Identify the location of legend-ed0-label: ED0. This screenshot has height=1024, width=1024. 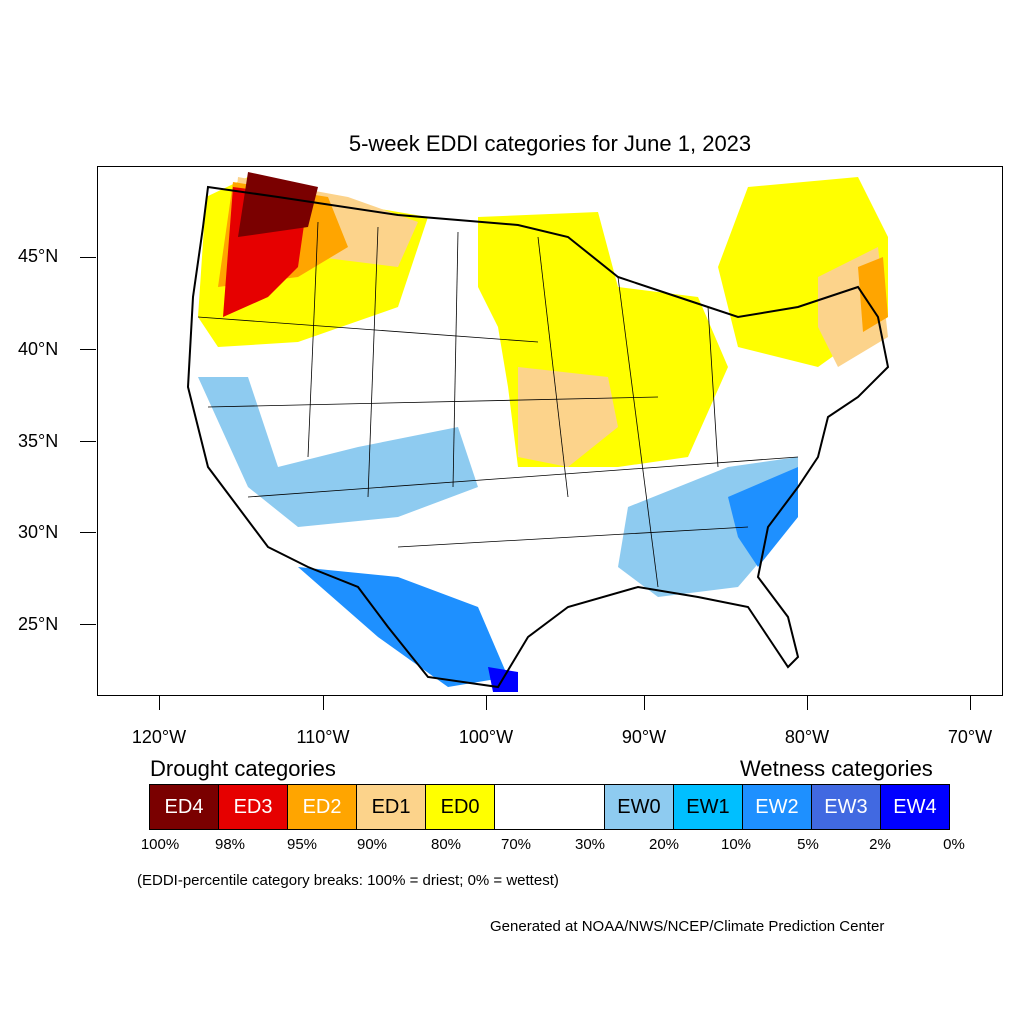
(460, 806).